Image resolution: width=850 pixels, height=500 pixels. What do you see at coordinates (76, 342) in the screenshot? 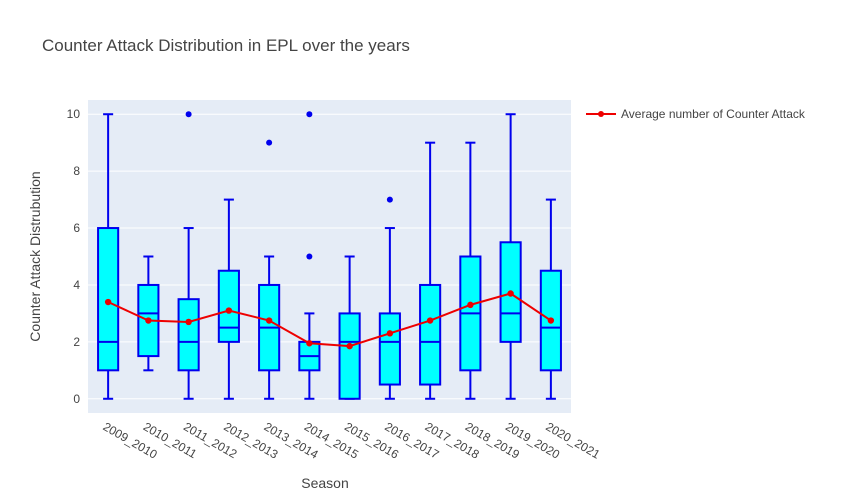
I see `y-tick-label: 2` at bounding box center [76, 342].